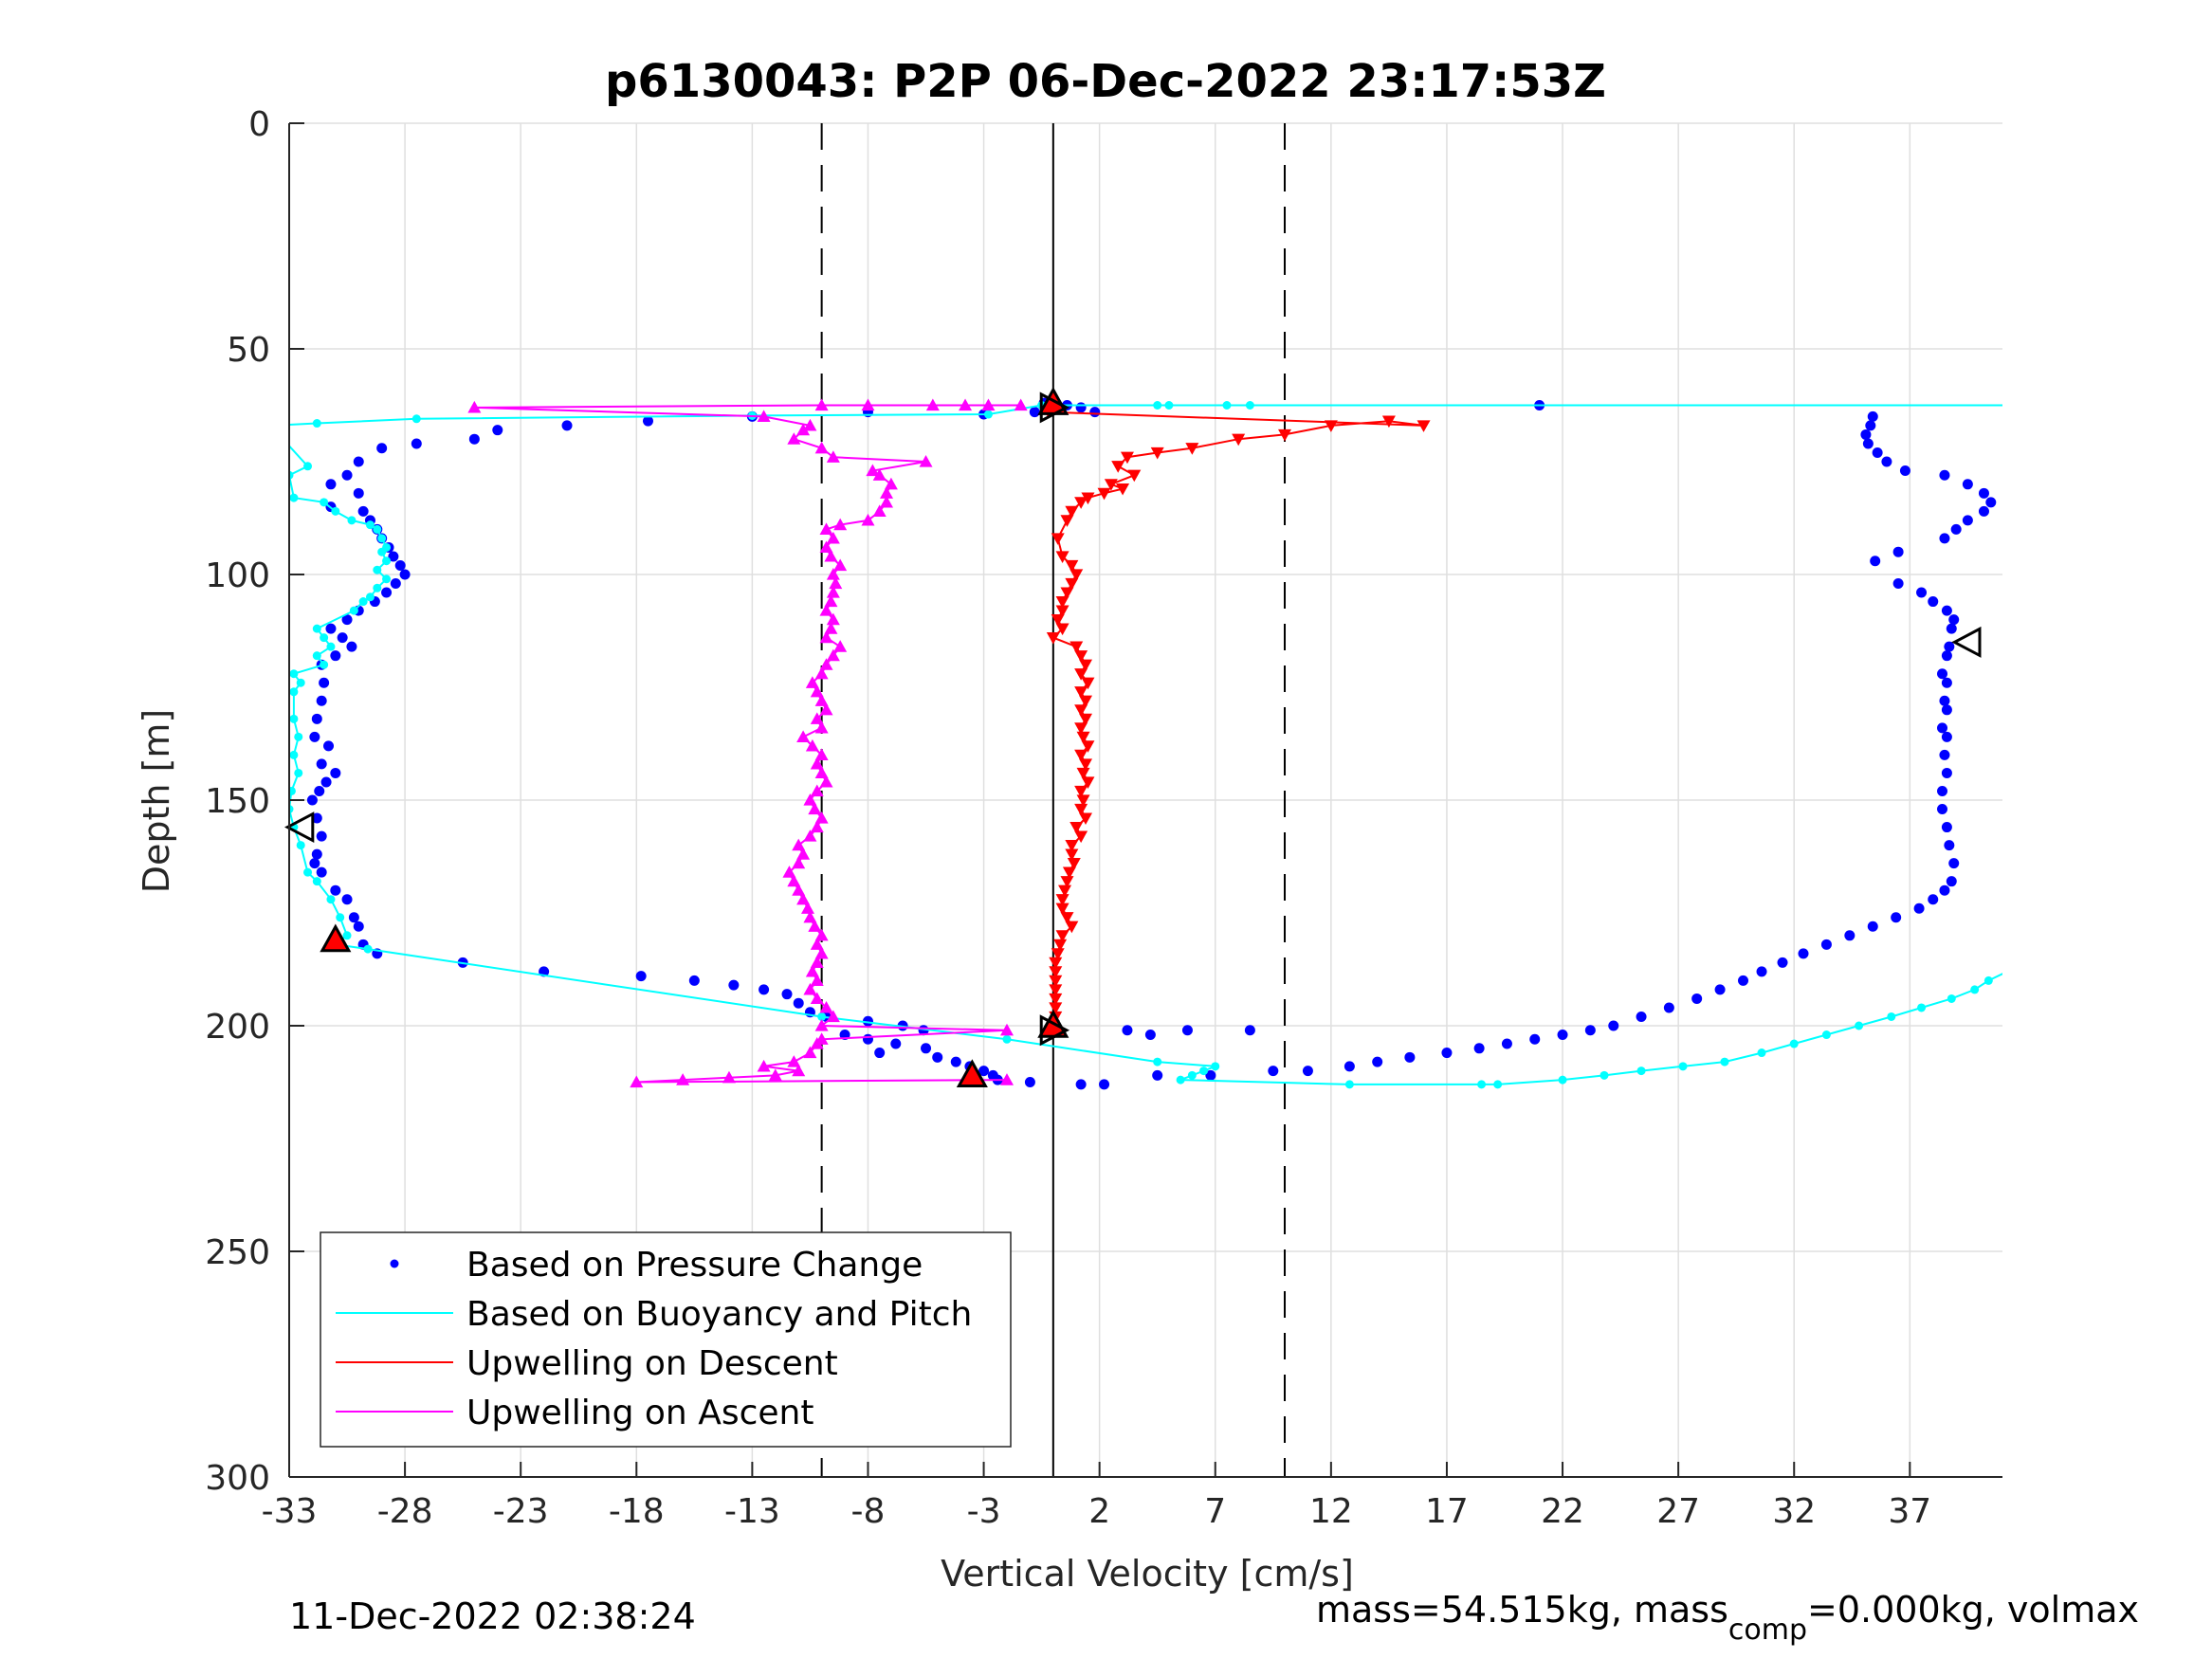  What do you see at coordinates (1522, 1610) in the screenshot?
I see `footer-mass-part1: mass=54.515kg, mass` at bounding box center [1522, 1610].